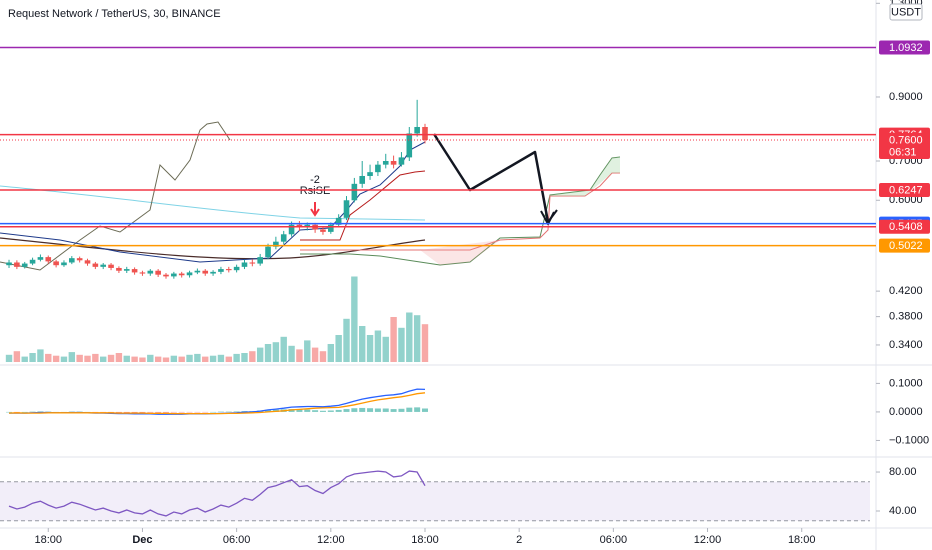 Image resolution: width=932 pixels, height=550 pixels. I want to click on rsi-band, so click(435, 501).